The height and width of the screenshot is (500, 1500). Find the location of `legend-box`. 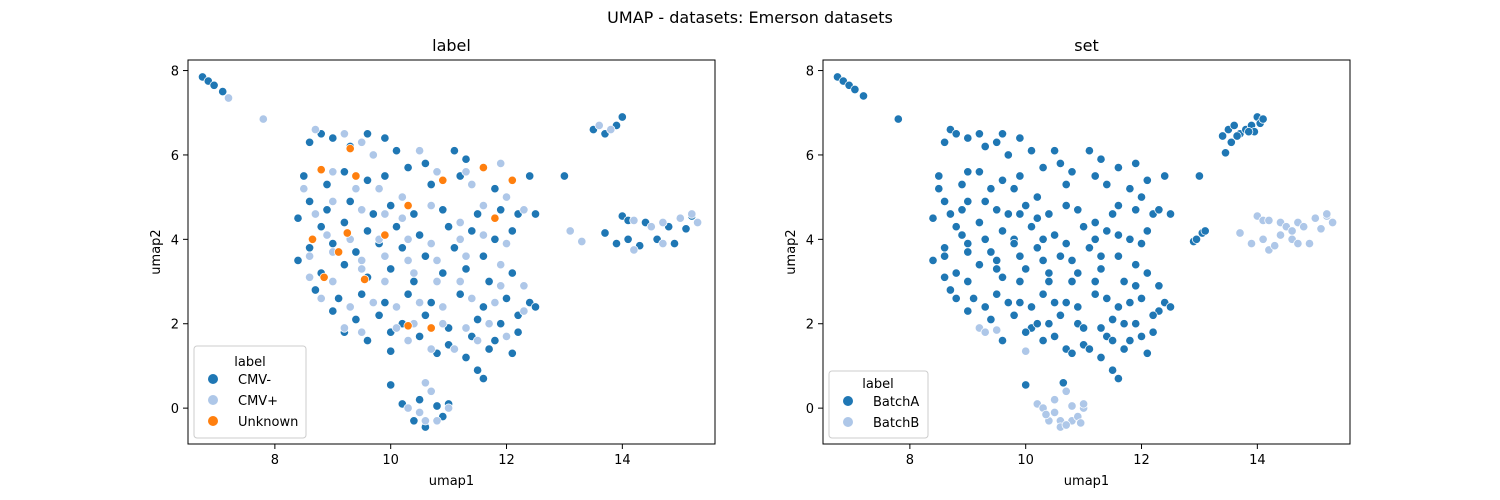

legend-box is located at coordinates (878, 404).